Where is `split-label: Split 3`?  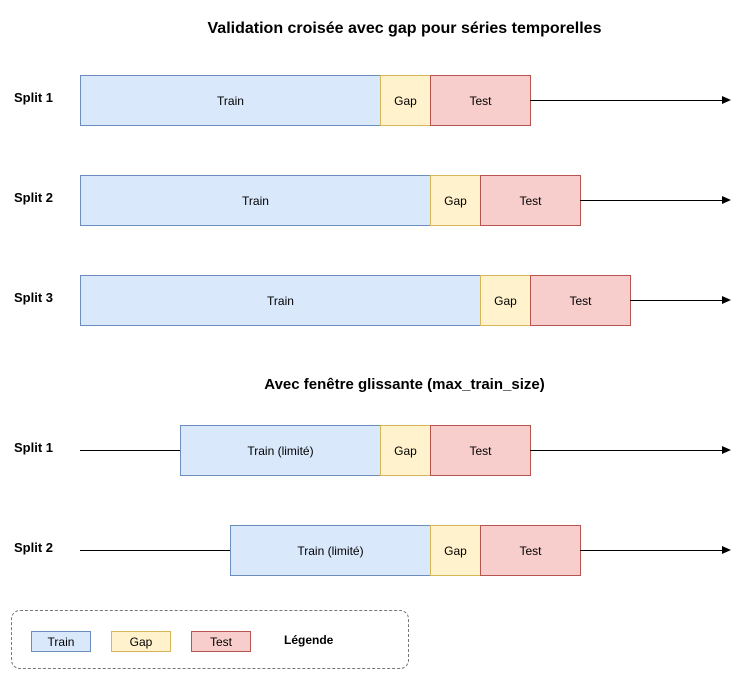 split-label: Split 3 is located at coordinates (34, 297).